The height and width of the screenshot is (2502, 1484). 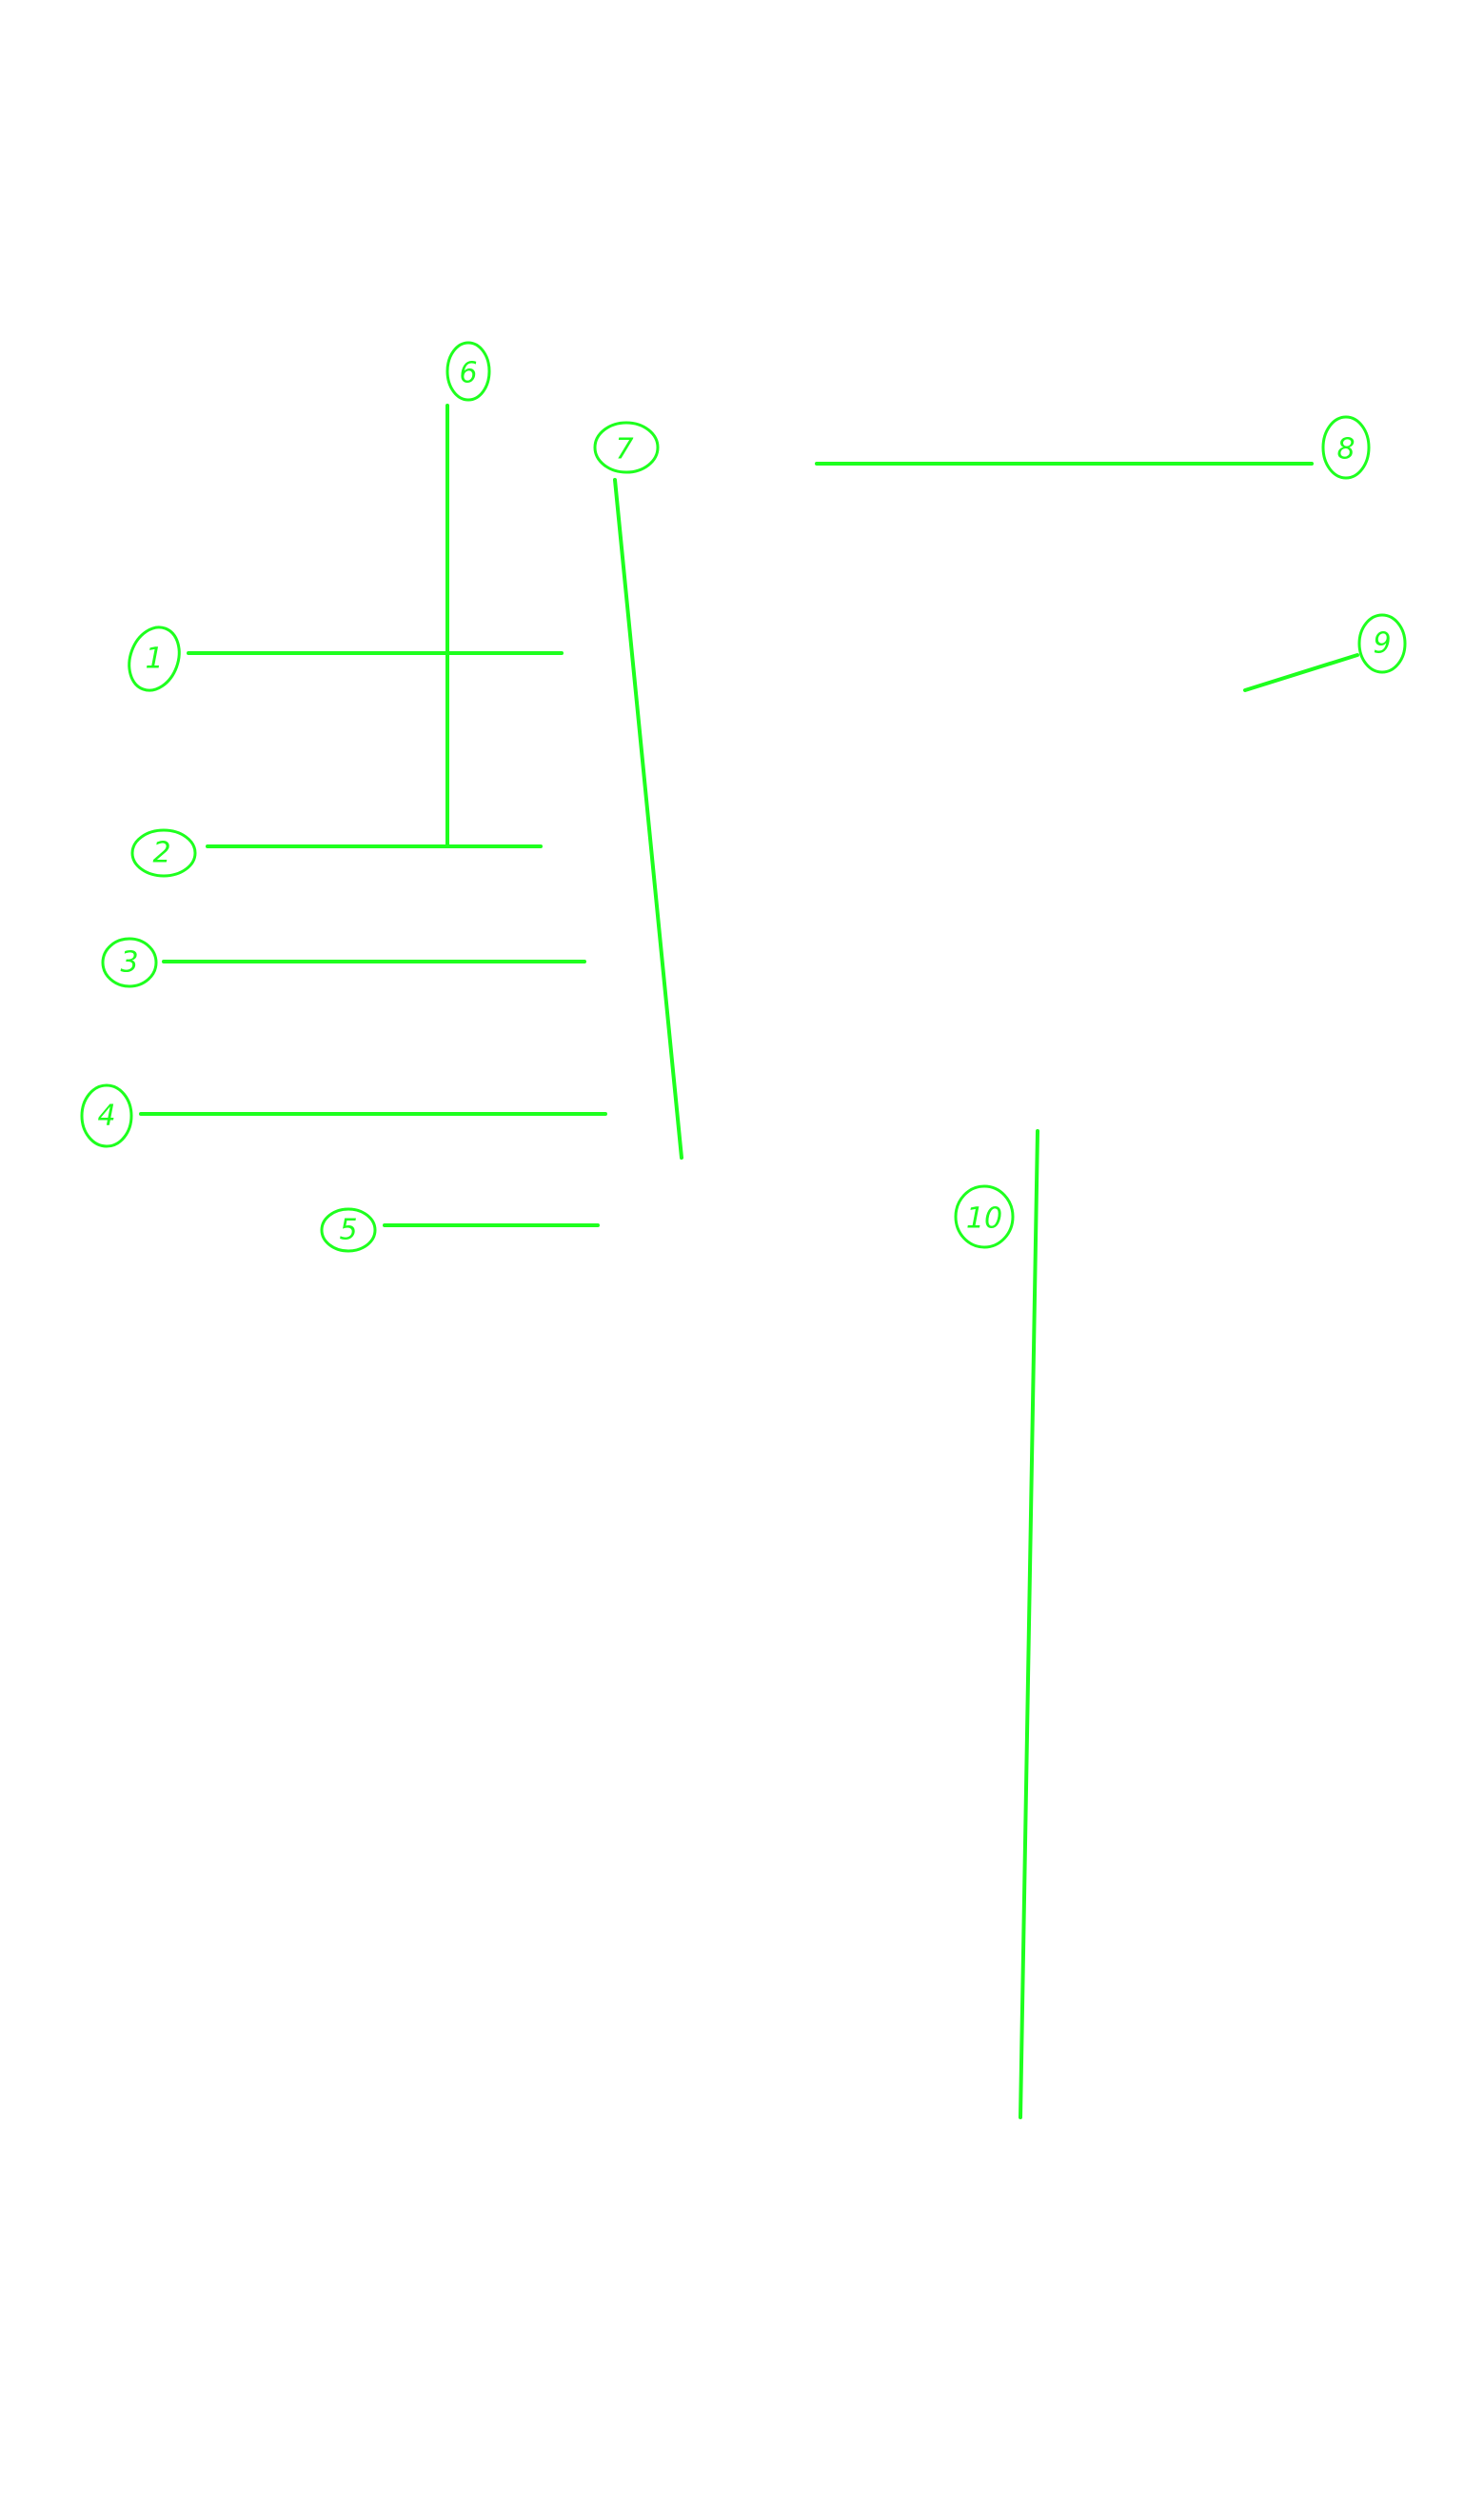 I want to click on callout-8: 8, so click(x=1093, y=447).